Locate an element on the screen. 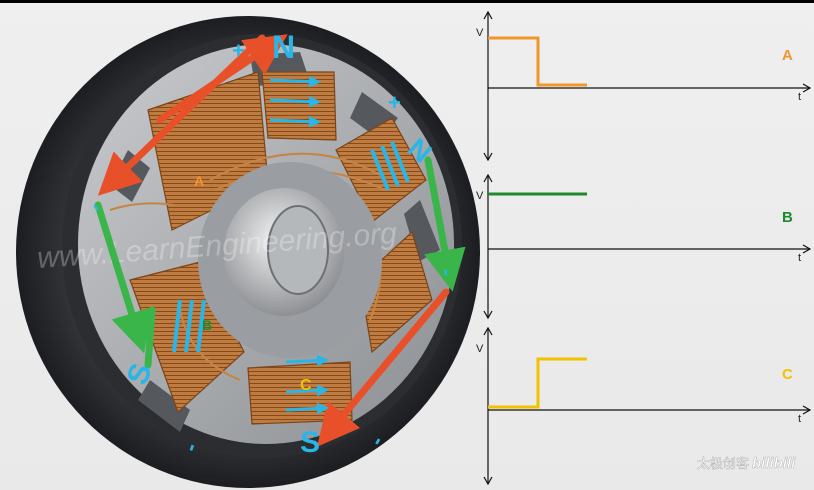 The image size is (814, 490). graph-b-phase-label: B is located at coordinates (787, 217).